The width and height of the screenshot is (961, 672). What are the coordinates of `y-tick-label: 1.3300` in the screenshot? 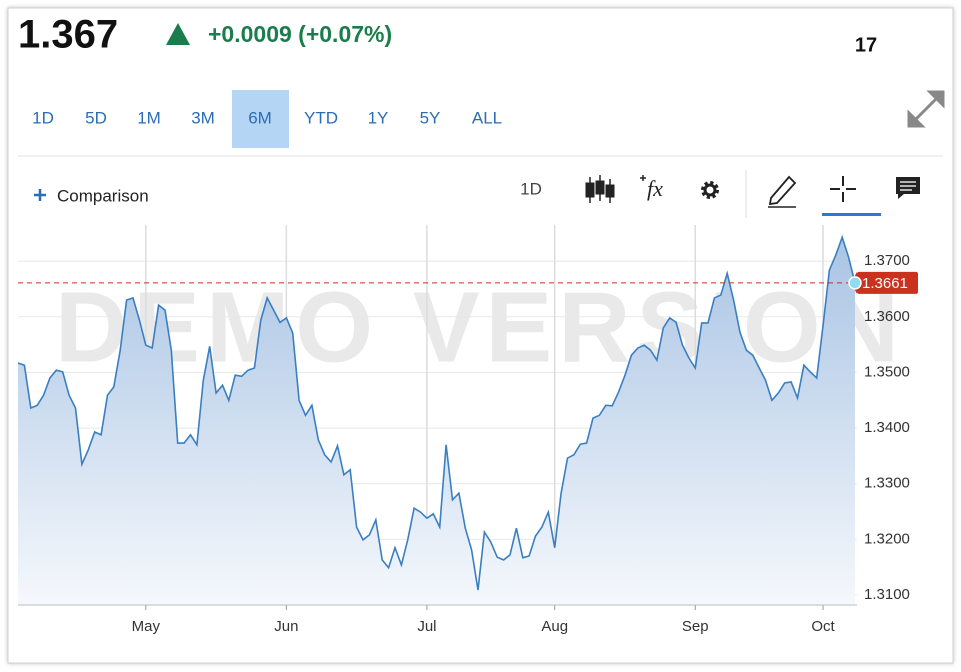 It's located at (887, 483).